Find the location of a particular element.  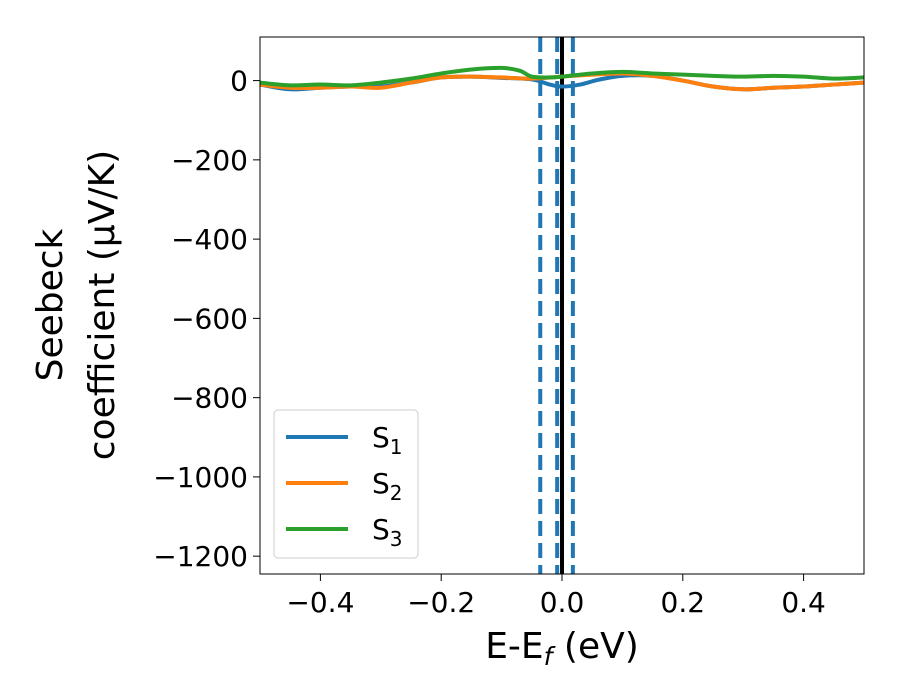

x-tick-label: 0.4 is located at coordinates (803, 602).